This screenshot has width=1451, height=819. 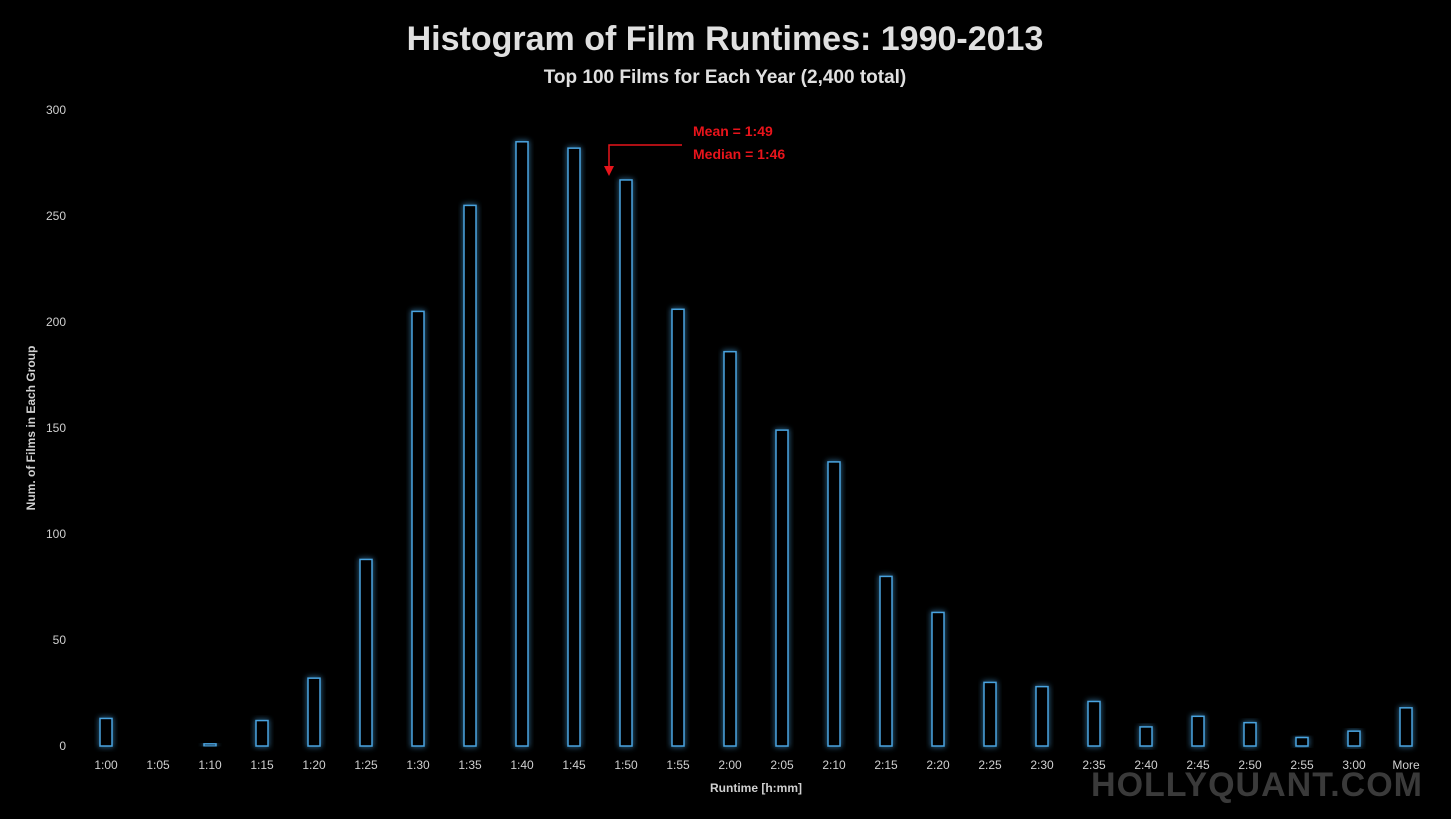 What do you see at coordinates (733, 131) in the screenshot?
I see `mean-label: Mean = 1:49` at bounding box center [733, 131].